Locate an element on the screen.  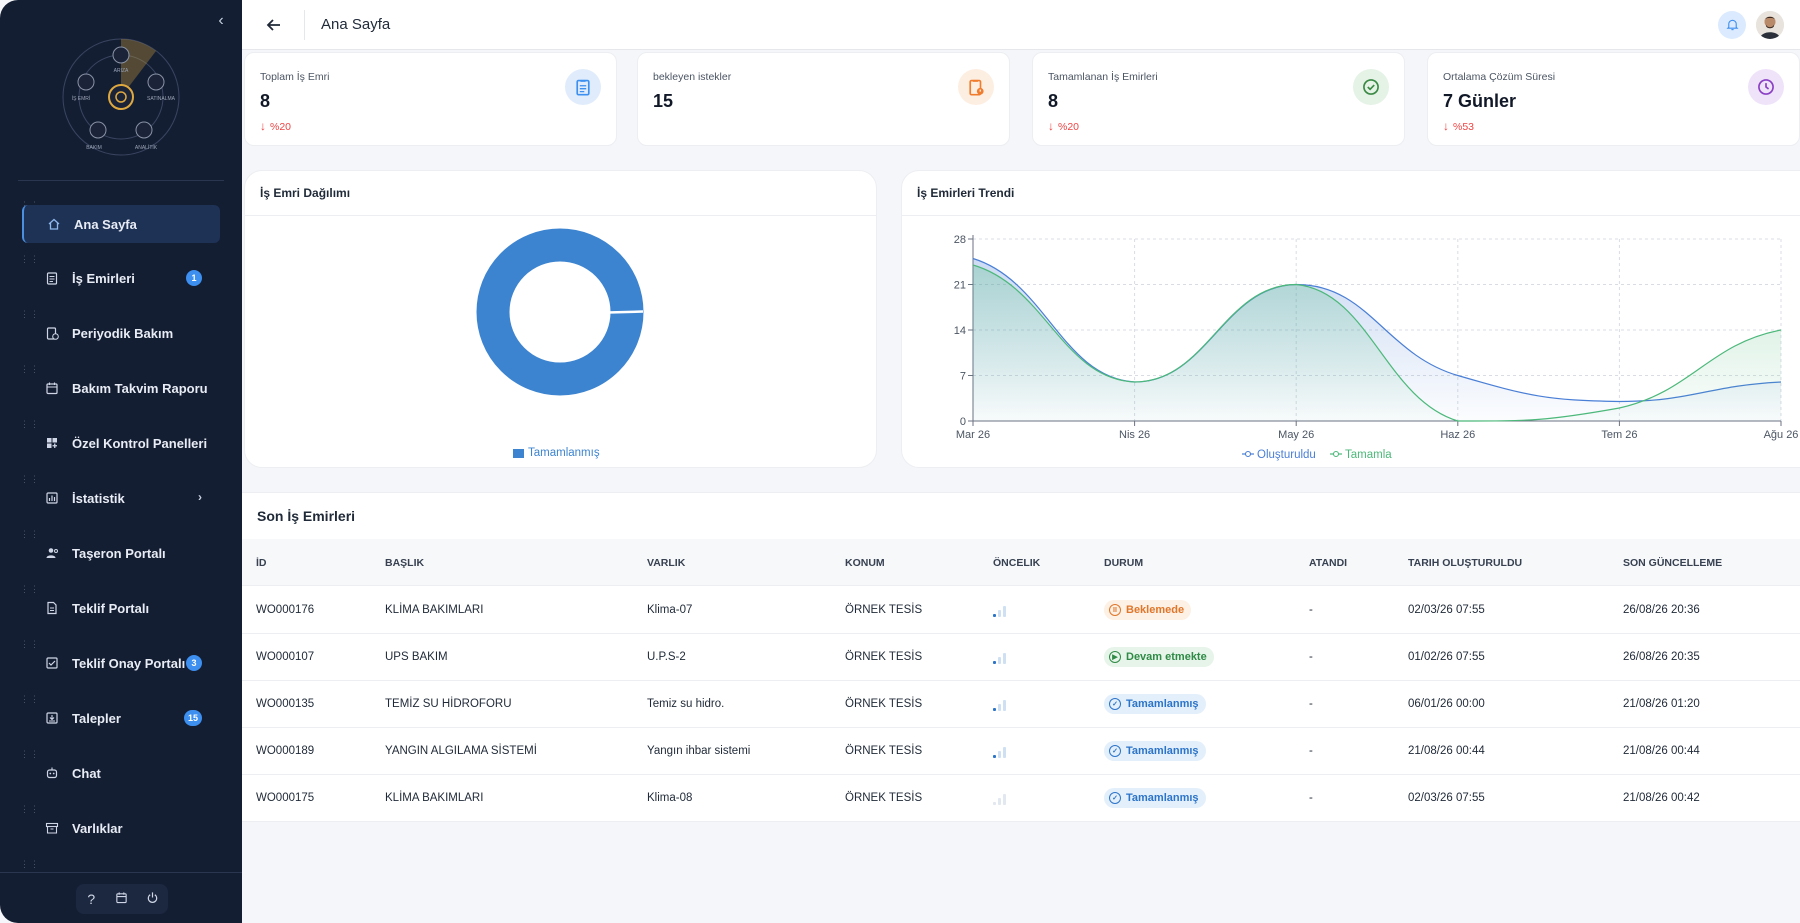
robot-icon is located at coordinates (52, 773).